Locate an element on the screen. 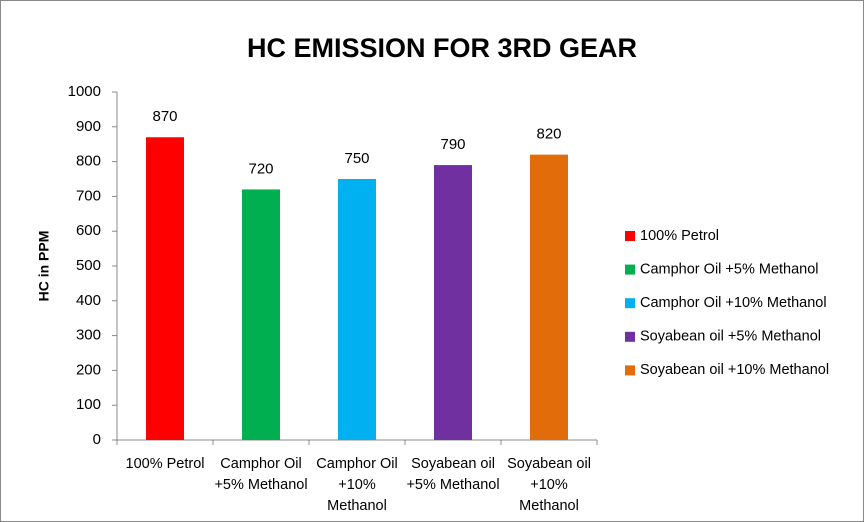 The height and width of the screenshot is (522, 864). y-tick-label: 300 is located at coordinates (88, 335).